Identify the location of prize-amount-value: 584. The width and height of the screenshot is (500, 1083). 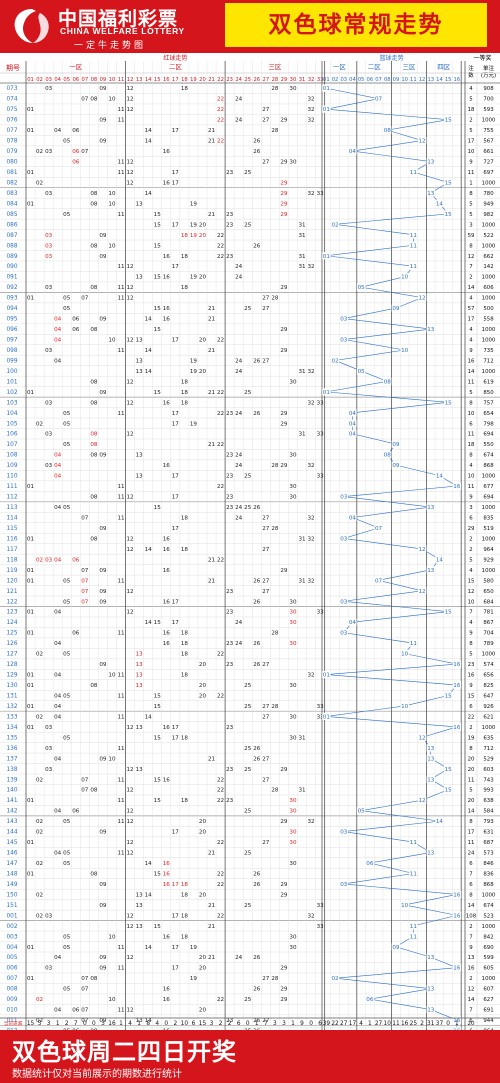
(488, 812).